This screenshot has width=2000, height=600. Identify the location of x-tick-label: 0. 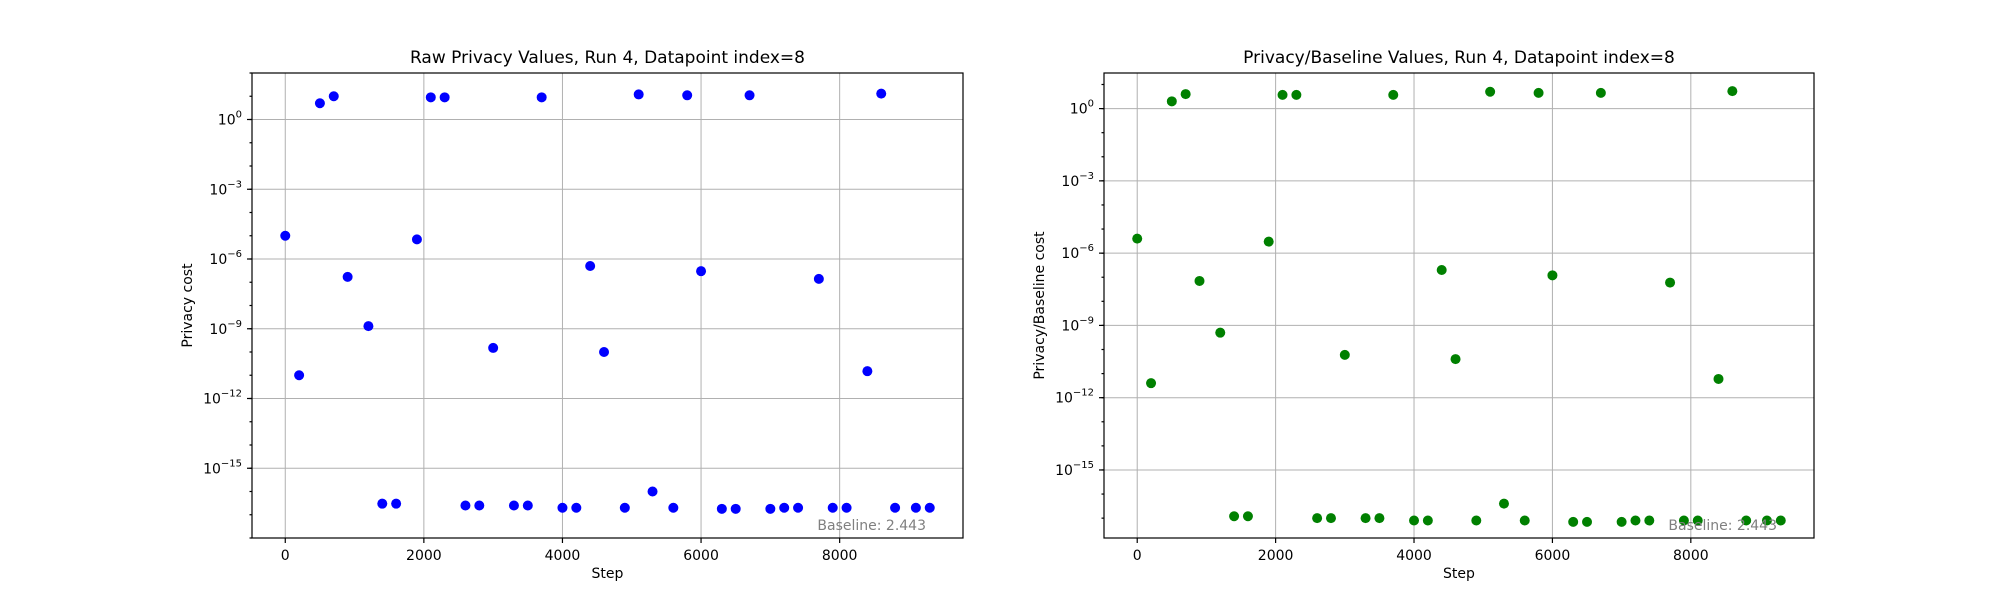
(285, 556).